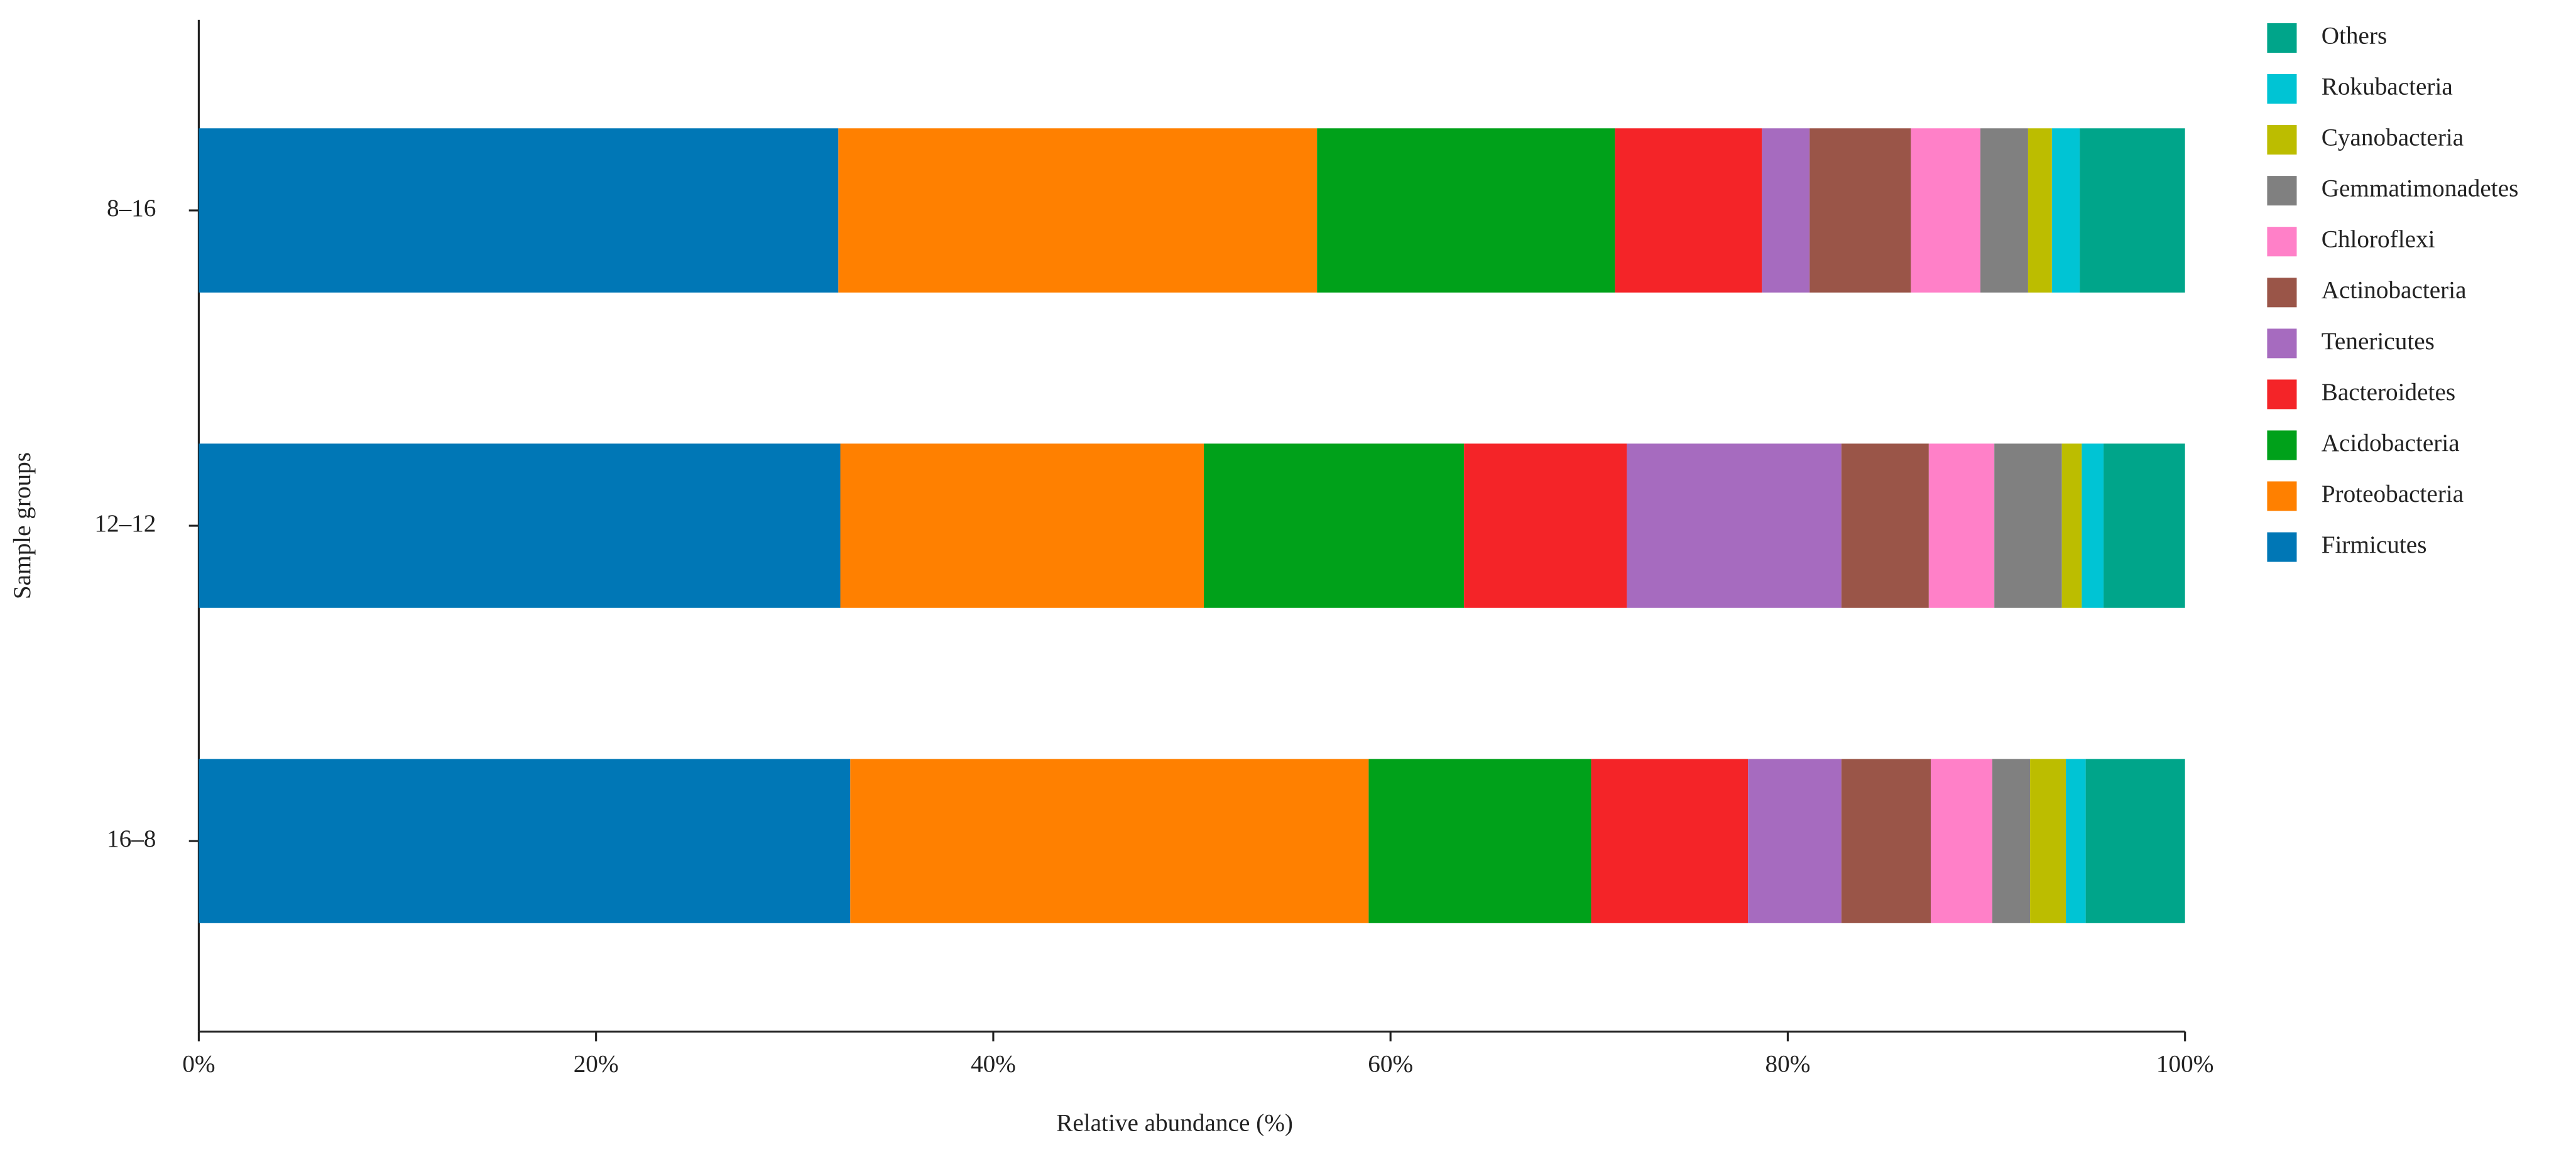 The image size is (2576, 1150). Describe the element at coordinates (22, 525) in the screenshot. I see `y-axis-label: Sample groups` at that location.